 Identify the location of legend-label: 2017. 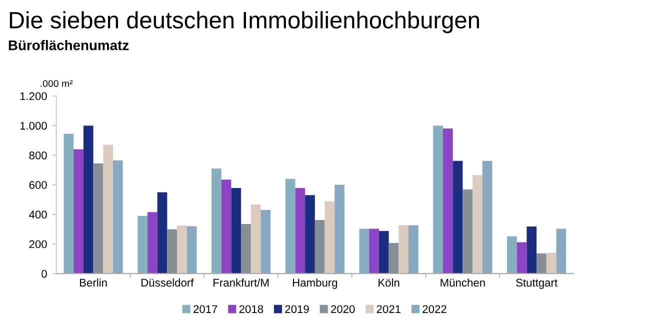
(206, 309).